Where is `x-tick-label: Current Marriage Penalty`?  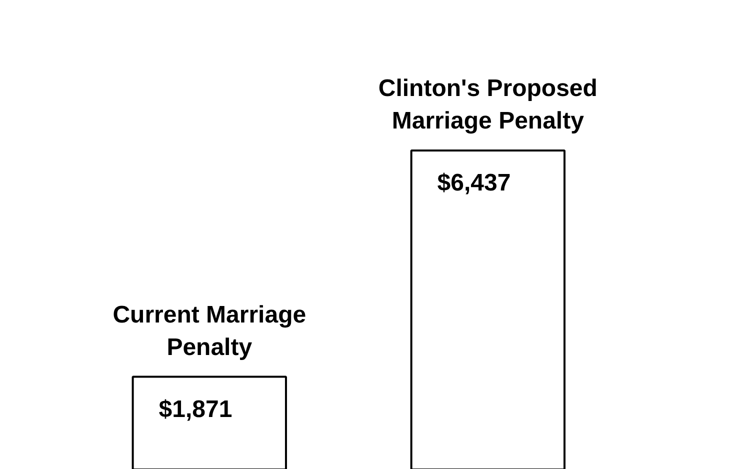
x-tick-label: Current Marriage Penalty is located at coordinates (209, 331).